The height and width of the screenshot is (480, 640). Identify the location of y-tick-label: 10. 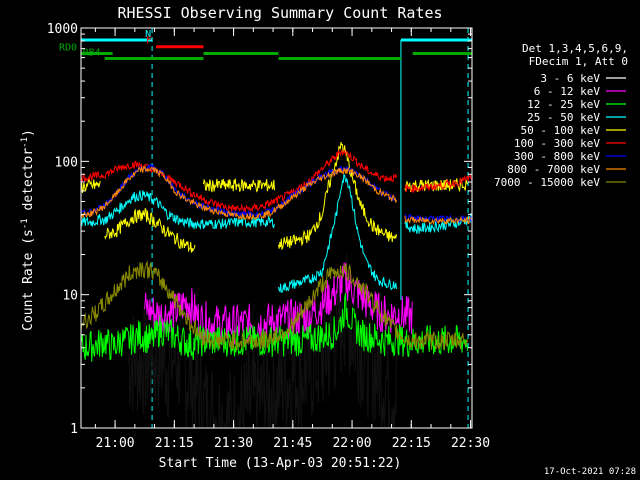
(70, 296).